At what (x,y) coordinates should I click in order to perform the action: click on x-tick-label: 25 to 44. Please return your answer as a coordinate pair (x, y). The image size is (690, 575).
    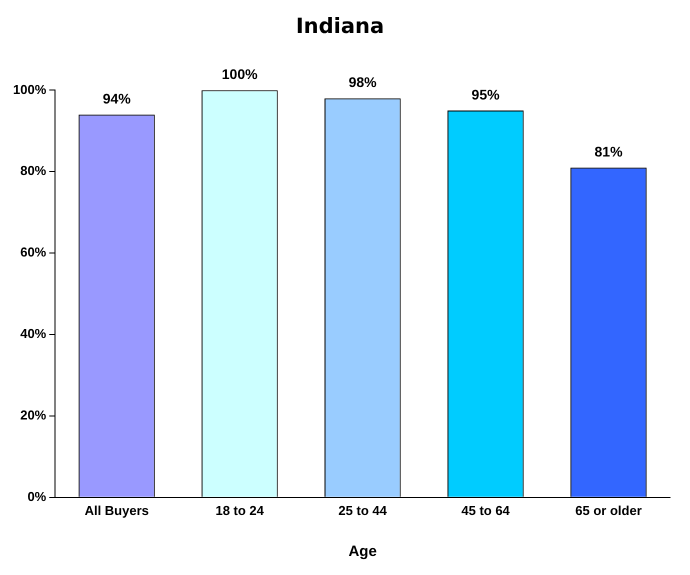
    Looking at the image, I should click on (363, 510).